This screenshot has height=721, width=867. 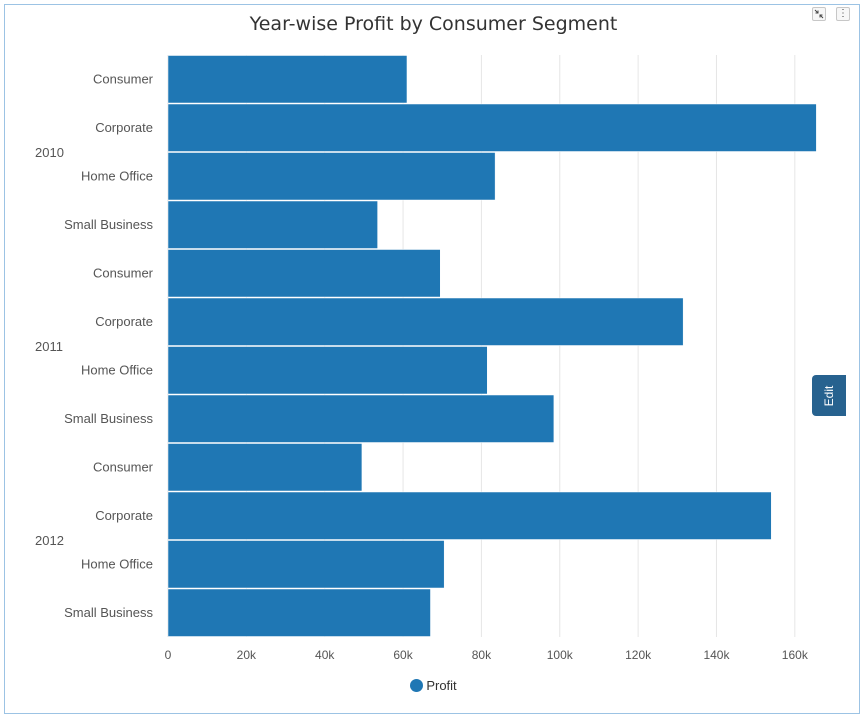 I want to click on year-group-label: 2011, so click(x=49, y=346).